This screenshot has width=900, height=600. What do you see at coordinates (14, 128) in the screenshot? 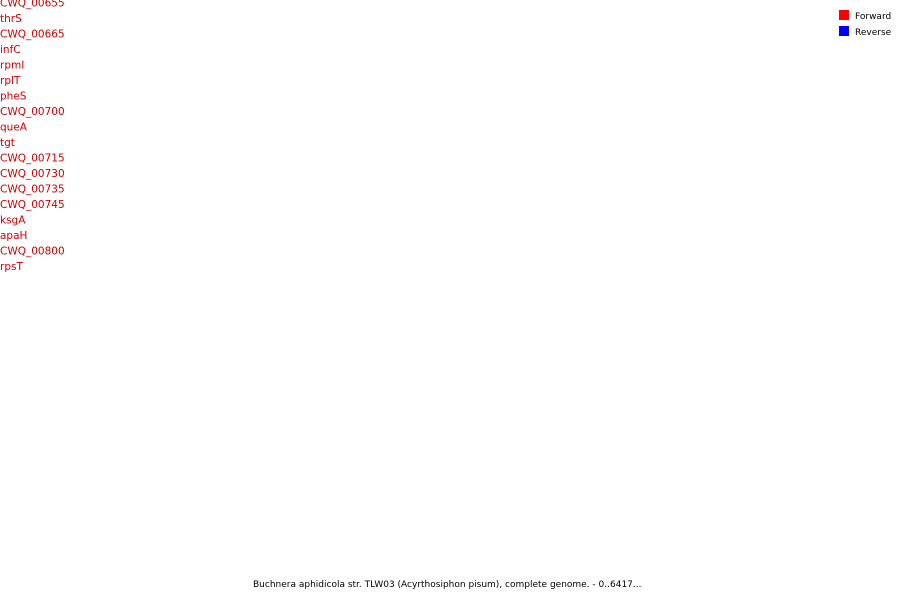
I see `gene-label: queA` at bounding box center [14, 128].